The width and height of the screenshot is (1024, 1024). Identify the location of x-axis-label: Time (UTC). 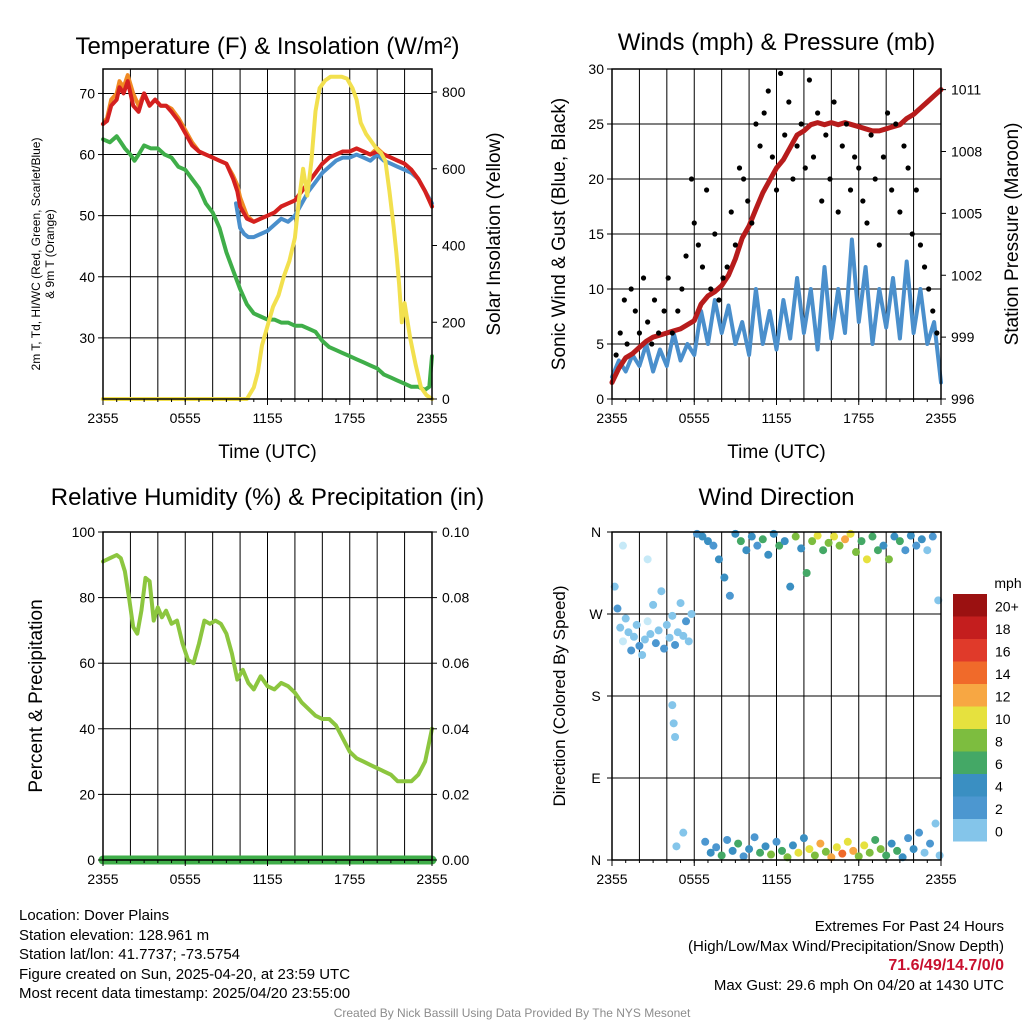
(267, 452).